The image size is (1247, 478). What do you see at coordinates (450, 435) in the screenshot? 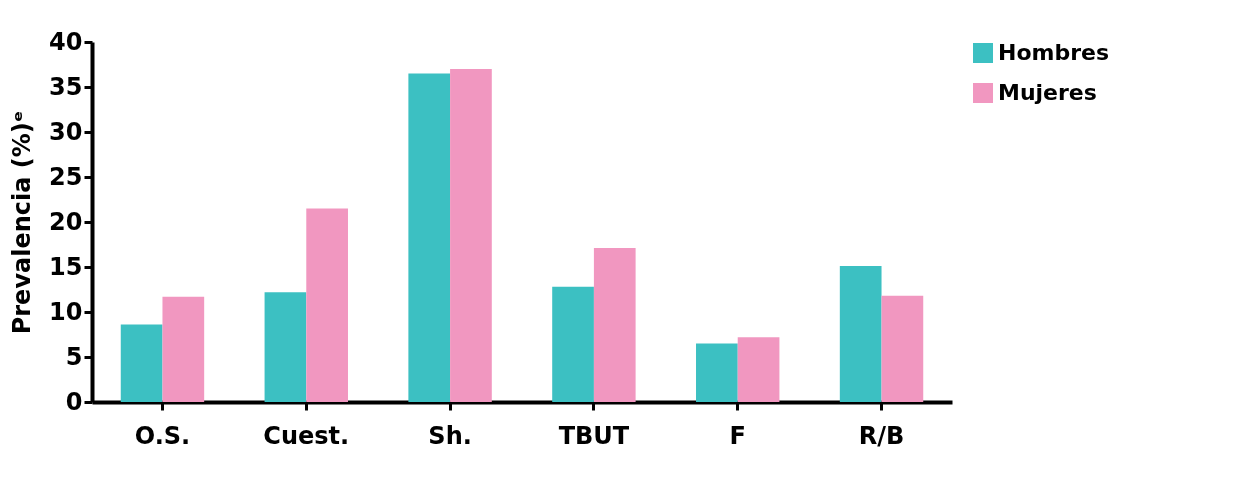
I see `x-tick-label: Sh.` at bounding box center [450, 435].